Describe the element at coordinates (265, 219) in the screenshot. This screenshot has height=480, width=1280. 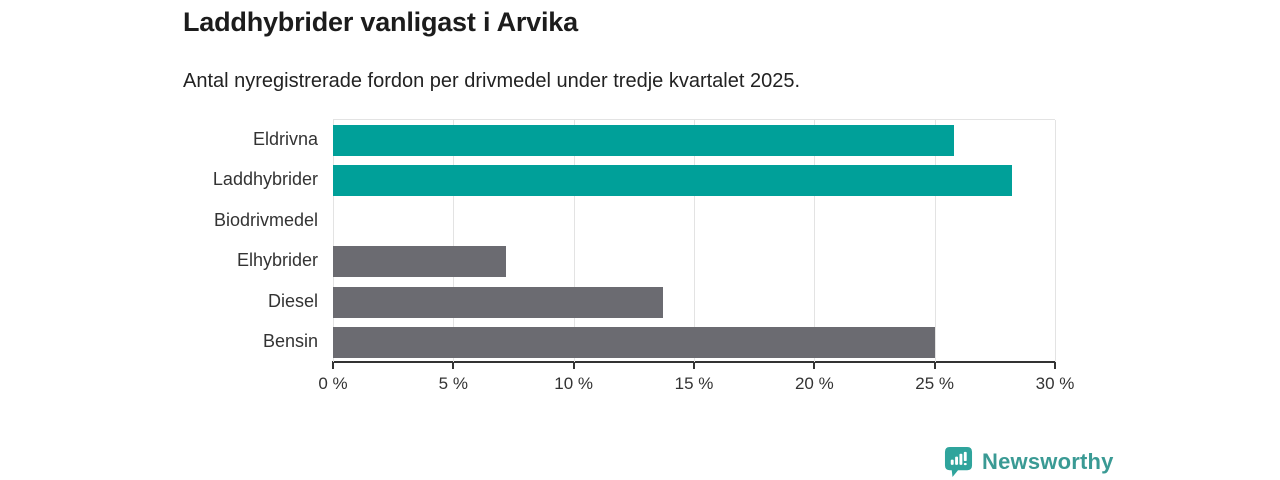
I see `category-label-biodrivmedel: Biodrivmedel` at that location.